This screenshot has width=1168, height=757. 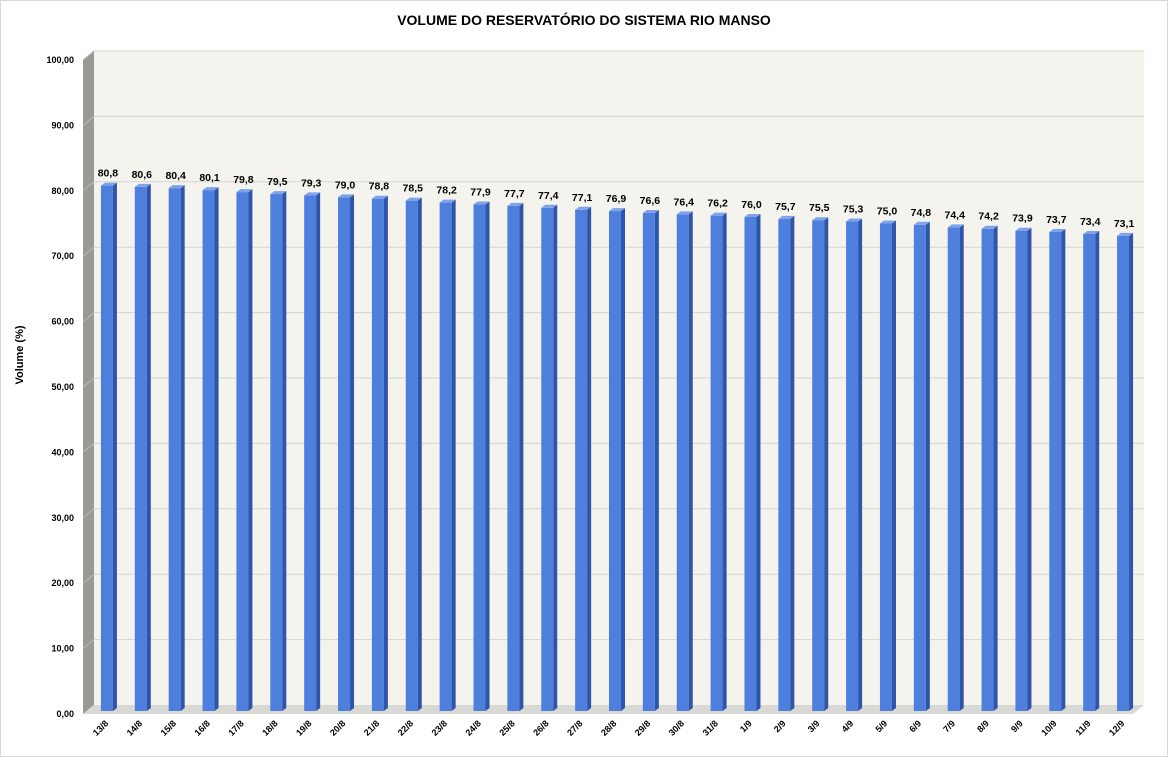 I want to click on y-tick-label: 0,00, so click(x=65, y=714).